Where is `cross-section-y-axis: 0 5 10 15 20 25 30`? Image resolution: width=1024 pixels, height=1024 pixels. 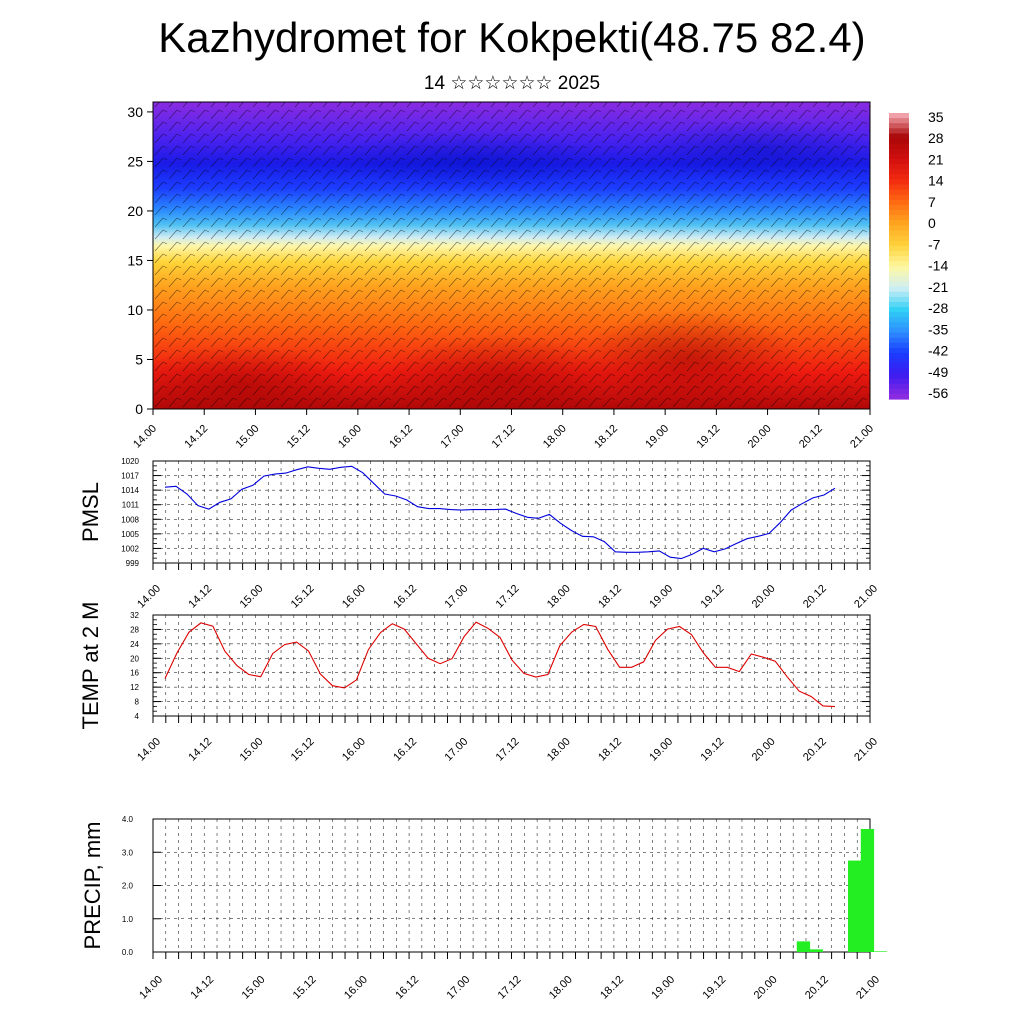 cross-section-y-axis: 0 5 10 15 20 25 30 is located at coordinates (140, 260).